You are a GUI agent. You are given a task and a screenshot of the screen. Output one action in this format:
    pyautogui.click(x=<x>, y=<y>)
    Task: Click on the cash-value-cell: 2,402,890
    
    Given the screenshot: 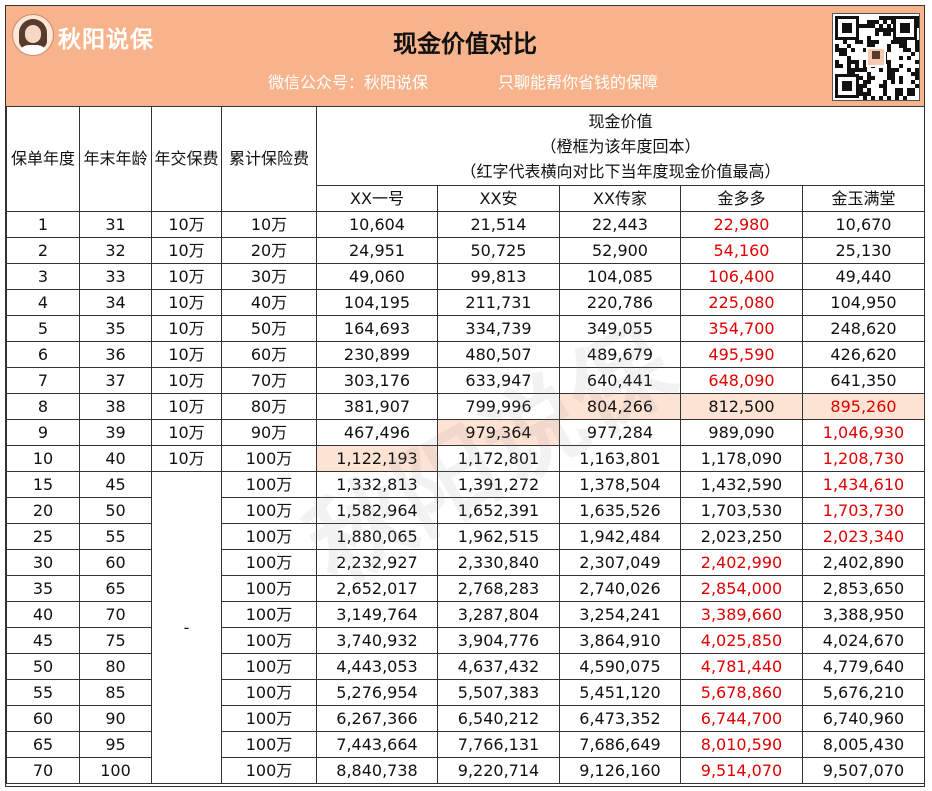 What is the action you would take?
    pyautogui.click(x=863, y=562)
    